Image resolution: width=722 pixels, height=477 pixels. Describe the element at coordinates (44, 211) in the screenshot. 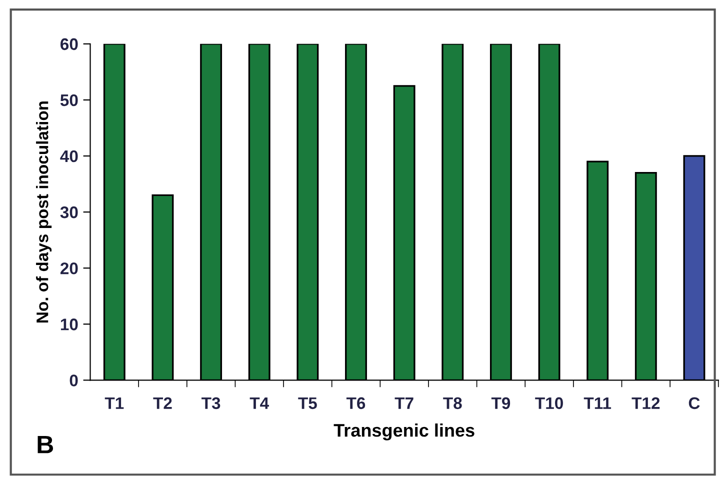

I see `y-axis-title: No. of days post inoculation` at that location.